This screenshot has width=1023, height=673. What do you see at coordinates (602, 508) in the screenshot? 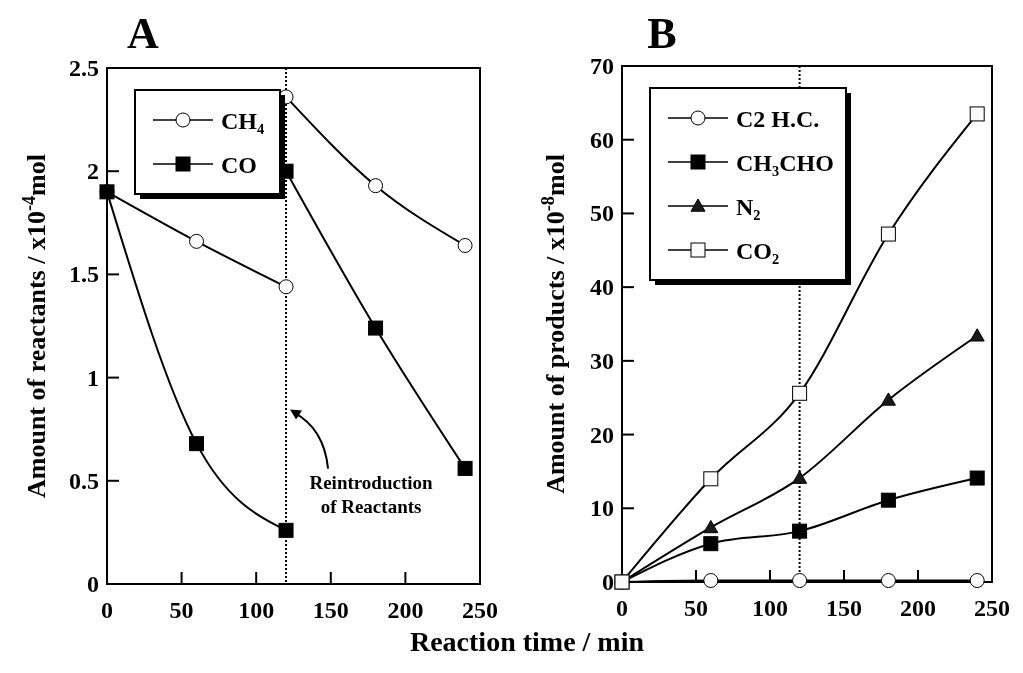
I see `y-tick-label: 10` at bounding box center [602, 508].